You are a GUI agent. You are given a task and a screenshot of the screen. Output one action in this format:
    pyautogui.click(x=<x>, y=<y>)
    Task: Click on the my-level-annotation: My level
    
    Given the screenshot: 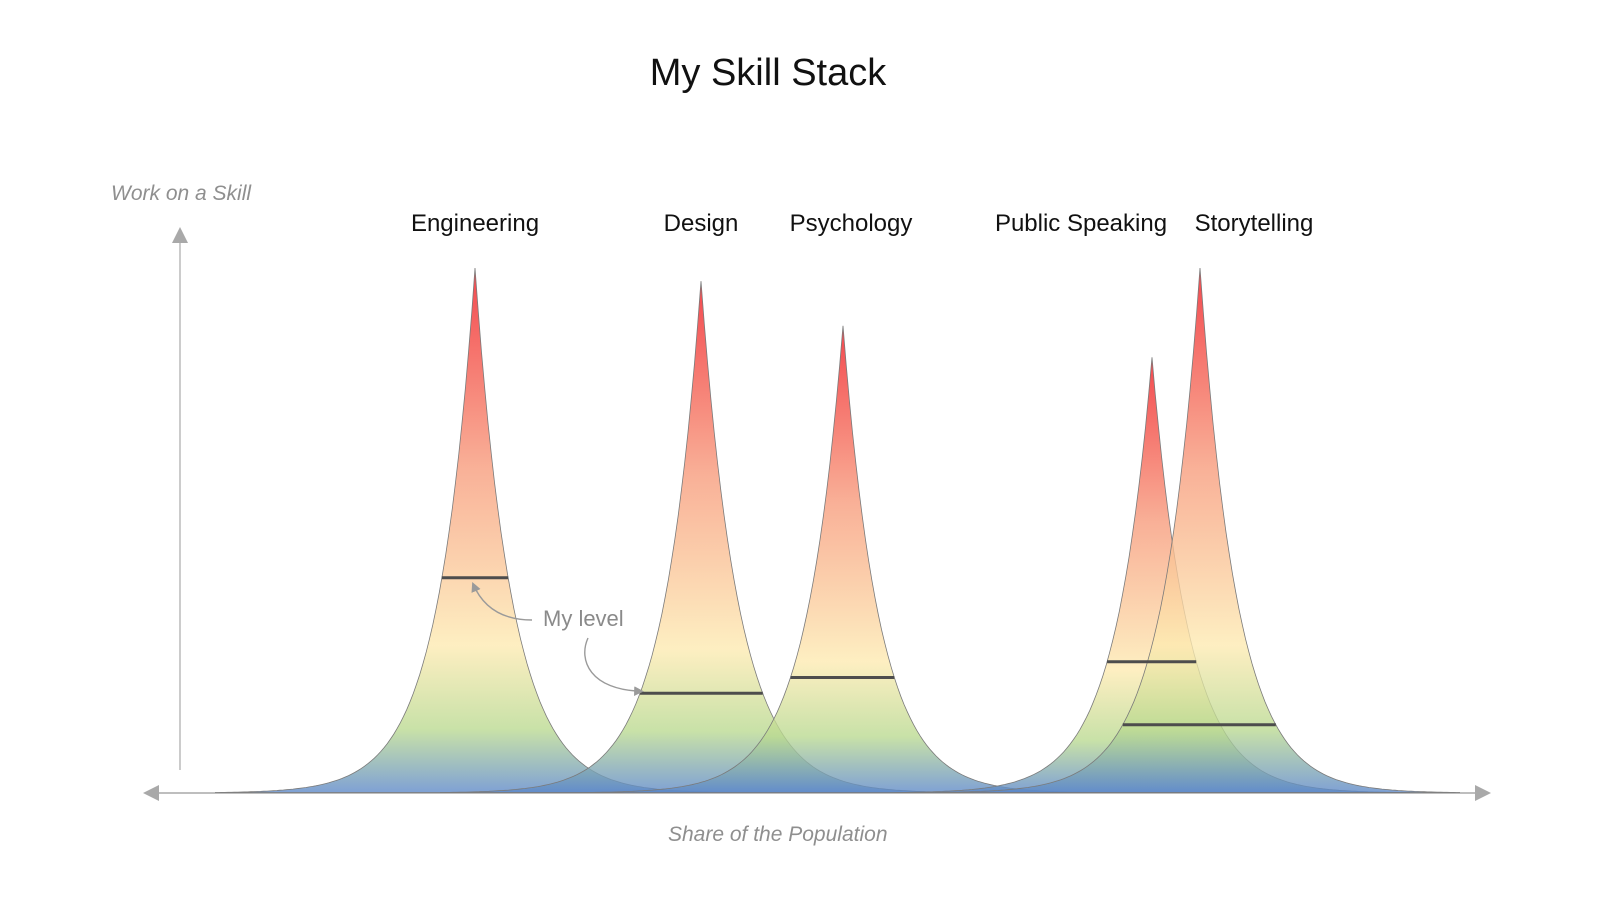 What is the action you would take?
    pyautogui.click(x=583, y=618)
    